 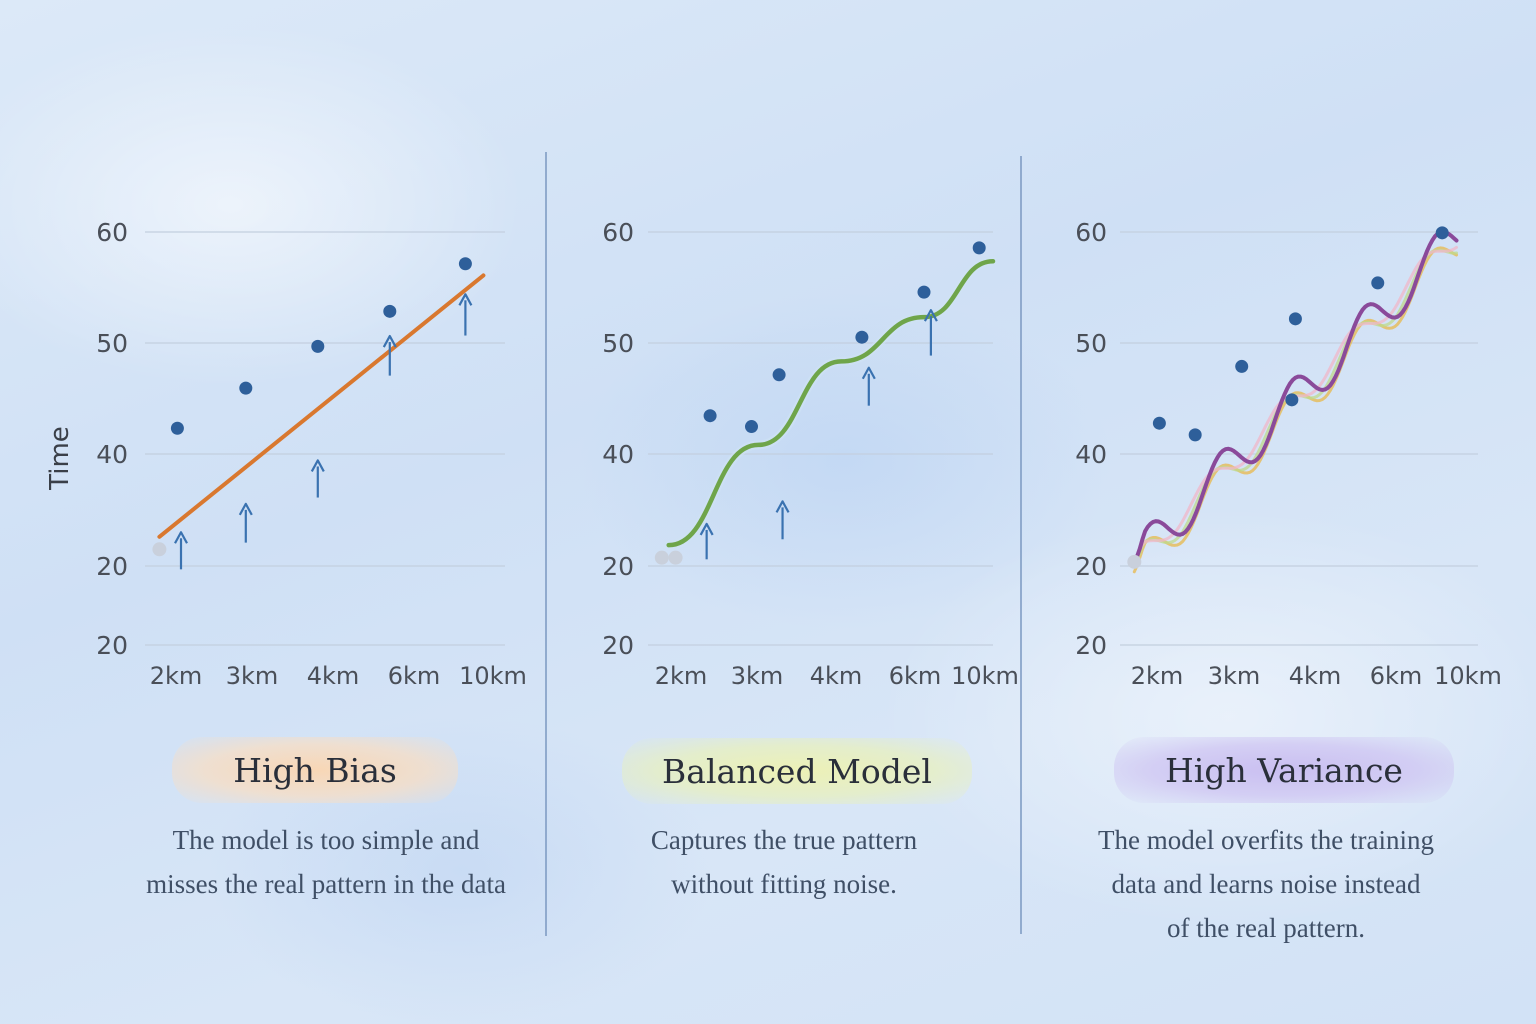 I want to click on y-axis-label: Time, so click(x=60, y=458).